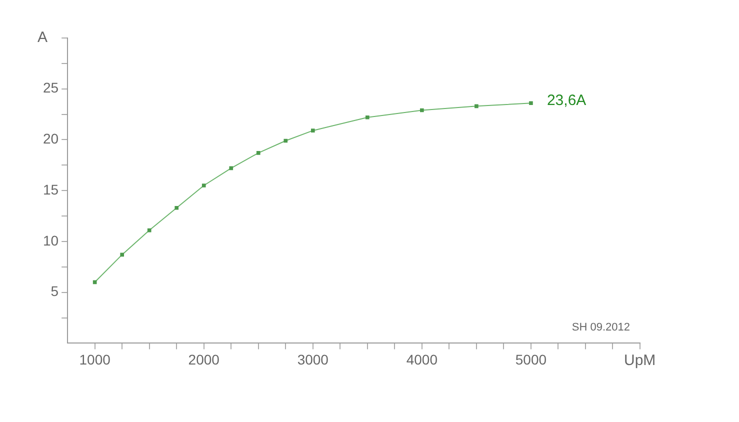 The height and width of the screenshot is (422, 739). Describe the element at coordinates (566, 101) in the screenshot. I see `annotation: 23,6A` at that location.